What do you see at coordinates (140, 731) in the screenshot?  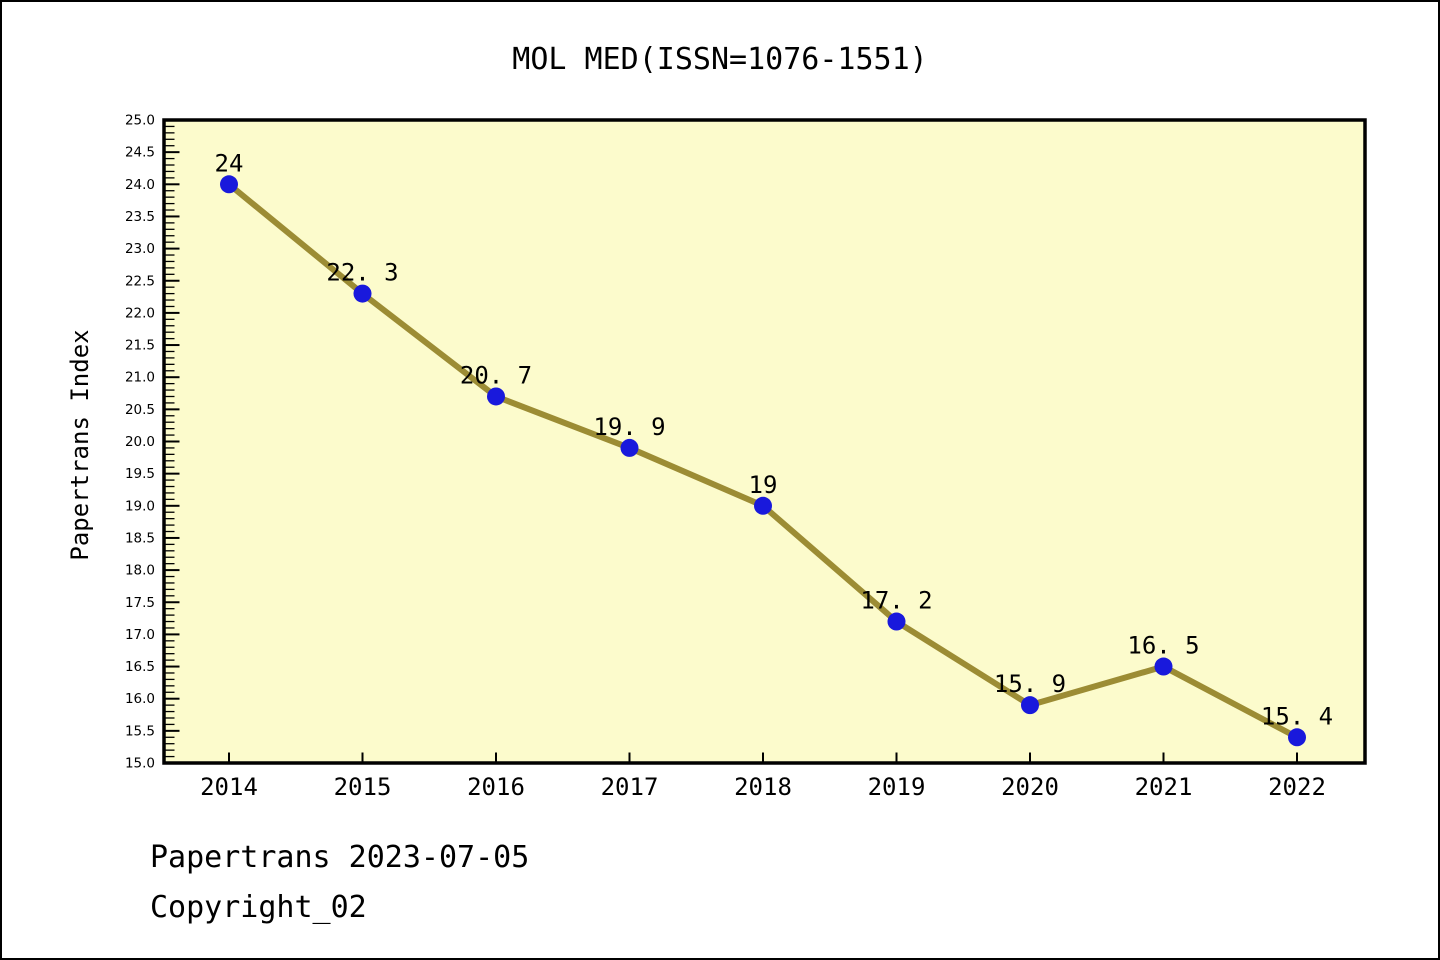 I see `y-tick-label: 15.5` at bounding box center [140, 731].